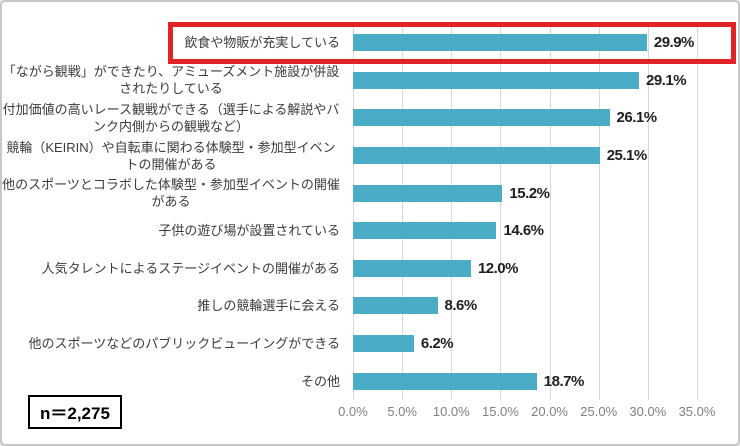  I want to click on value-label: 29.1%, so click(666, 80).